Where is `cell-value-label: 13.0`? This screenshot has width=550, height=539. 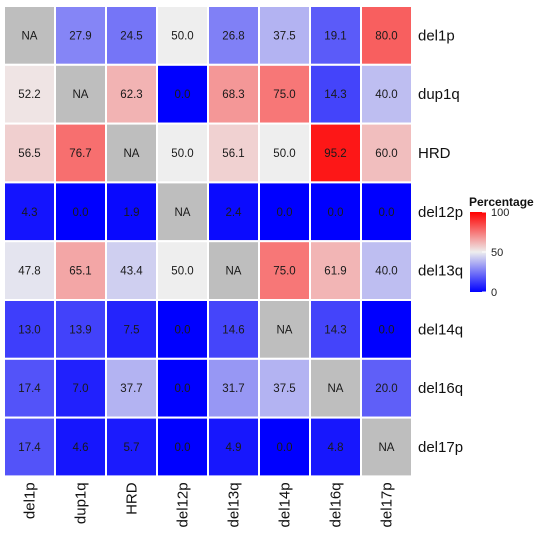 cell-value-label: 13.0 is located at coordinates (29, 330).